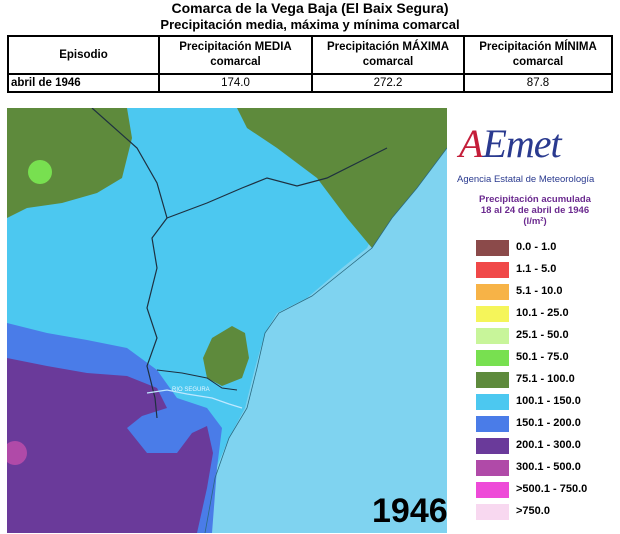 The image size is (620, 534). Describe the element at coordinates (526, 179) in the screenshot. I see `logo-agency-name: Agencia Estatal de Meteorología` at that location.